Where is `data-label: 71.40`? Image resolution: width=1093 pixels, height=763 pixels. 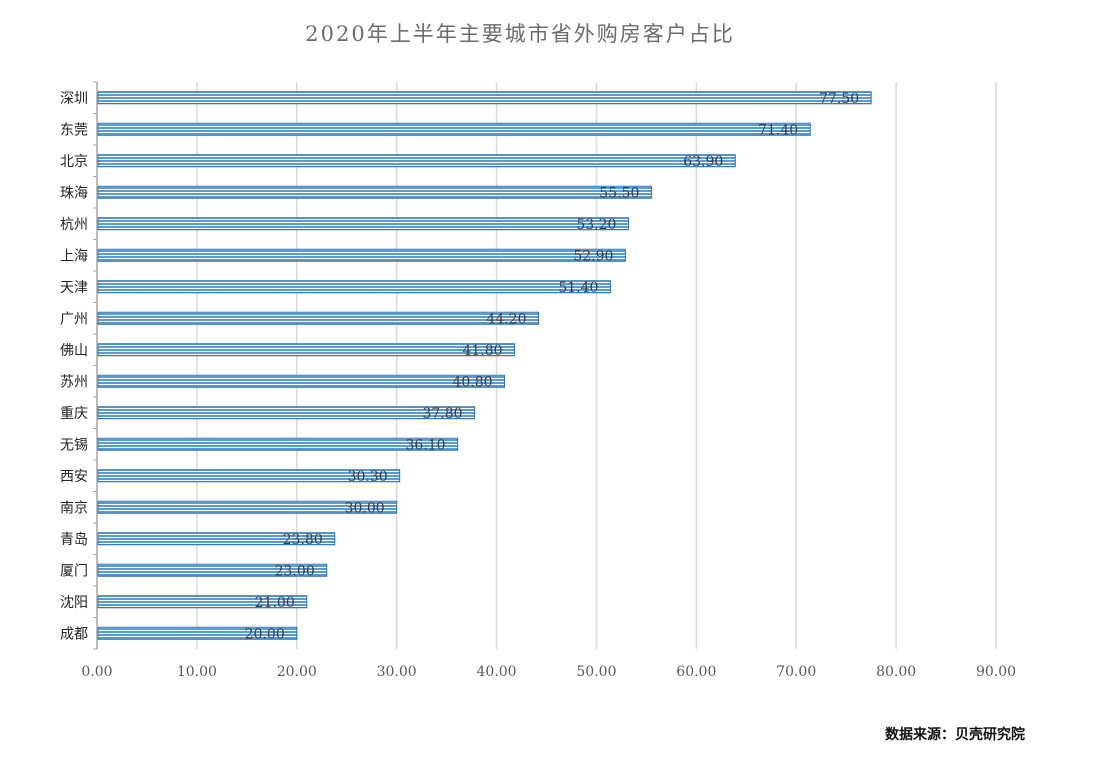
data-label: 71.40 is located at coordinates (778, 130).